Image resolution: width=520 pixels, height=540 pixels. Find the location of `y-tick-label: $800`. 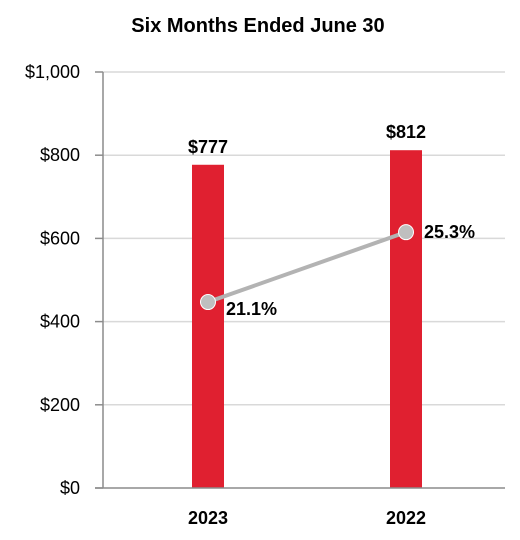

y-tick-label: $800 is located at coordinates (60, 155).